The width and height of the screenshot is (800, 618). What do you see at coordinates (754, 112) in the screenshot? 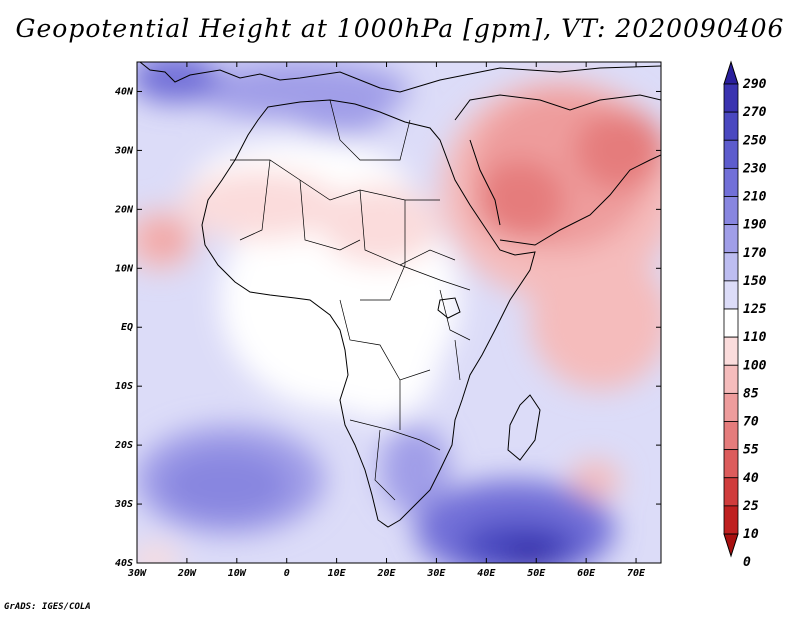
I see `colorbar-label: 270` at bounding box center [754, 112].